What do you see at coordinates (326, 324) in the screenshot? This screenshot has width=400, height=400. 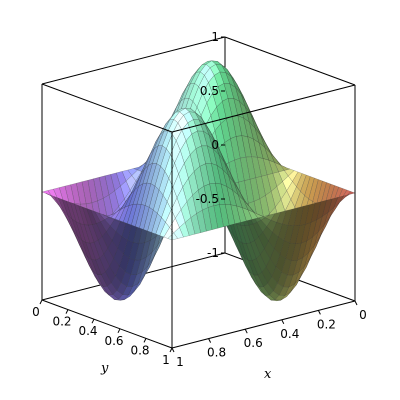 I see `x-tick-label: 0.2` at bounding box center [326, 324].